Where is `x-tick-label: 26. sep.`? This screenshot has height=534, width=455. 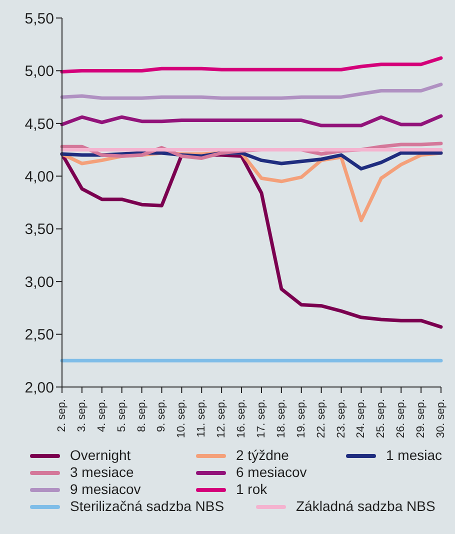
x-tick-label: 26. sep. is located at coordinates (401, 418).